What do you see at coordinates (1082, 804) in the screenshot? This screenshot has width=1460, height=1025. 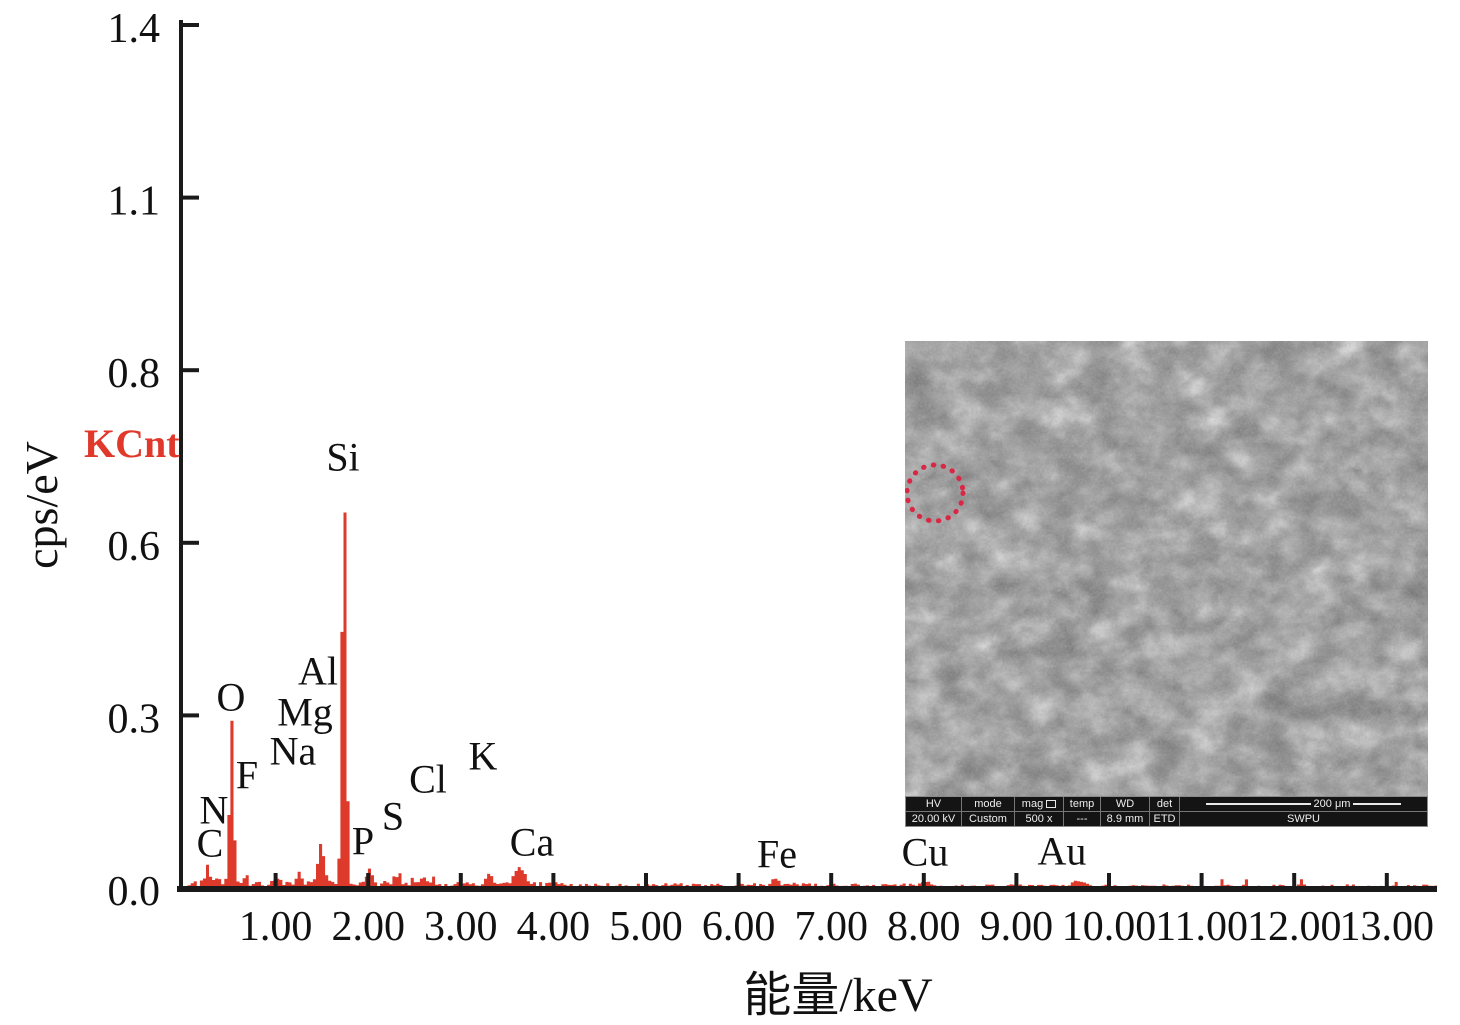 I see `sem-info-label: temp` at bounding box center [1082, 804].